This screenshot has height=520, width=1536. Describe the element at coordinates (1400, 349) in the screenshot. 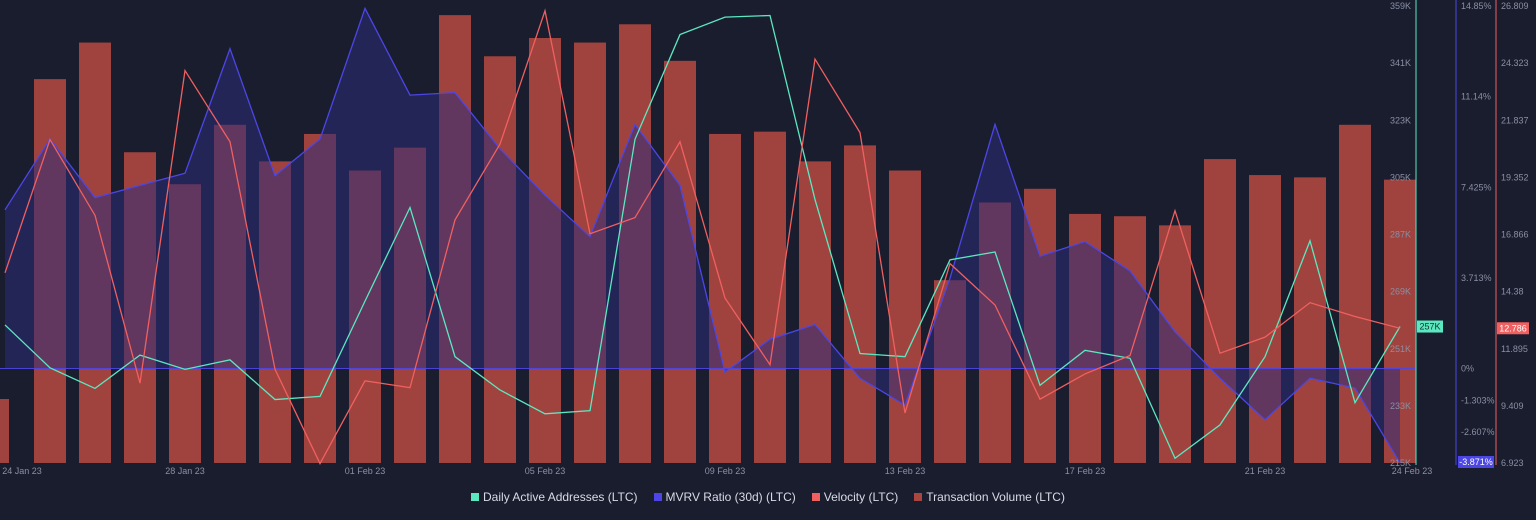

I see `daa-tick-label: 251K` at that location.